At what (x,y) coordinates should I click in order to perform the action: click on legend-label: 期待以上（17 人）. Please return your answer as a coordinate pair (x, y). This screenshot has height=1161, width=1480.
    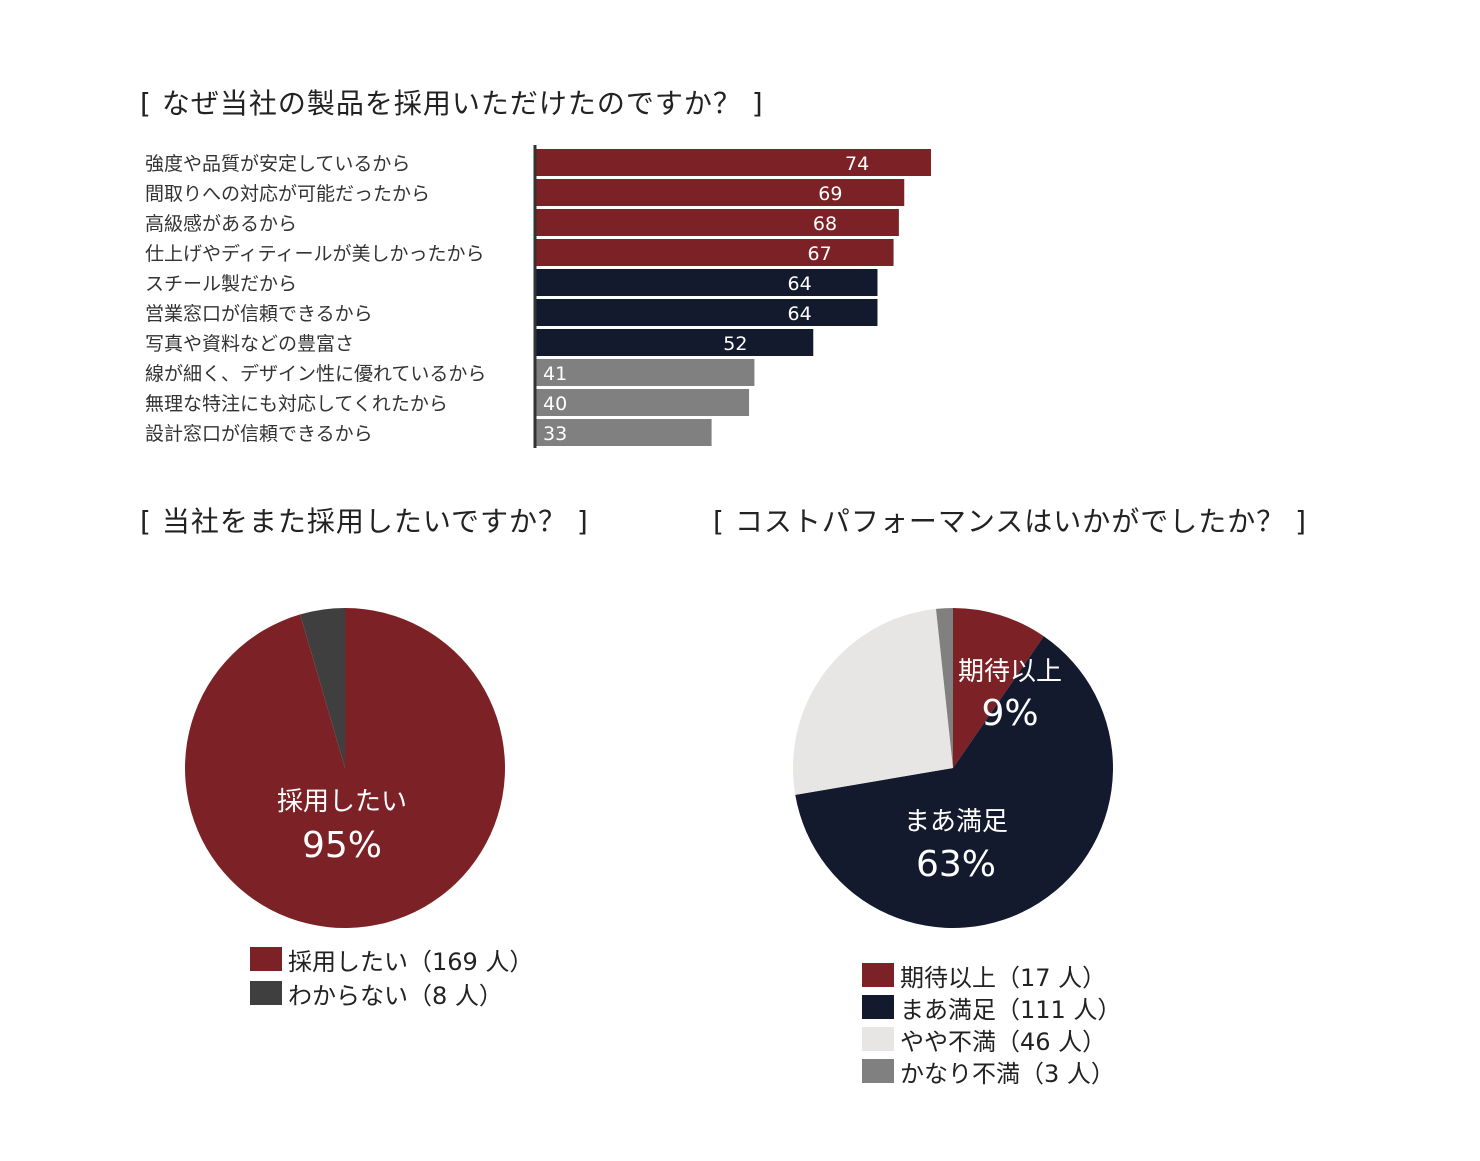
    Looking at the image, I should click on (1003, 977).